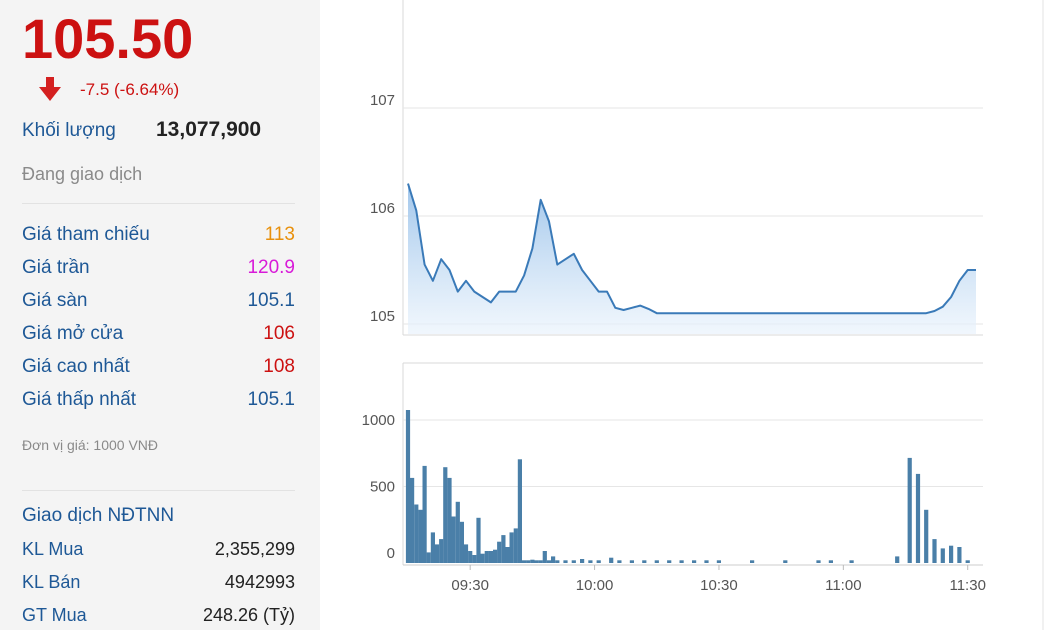 This screenshot has height=635, width=1050. What do you see at coordinates (271, 399) in the screenshot?
I see `stat-value-low: 105.1` at bounding box center [271, 399].